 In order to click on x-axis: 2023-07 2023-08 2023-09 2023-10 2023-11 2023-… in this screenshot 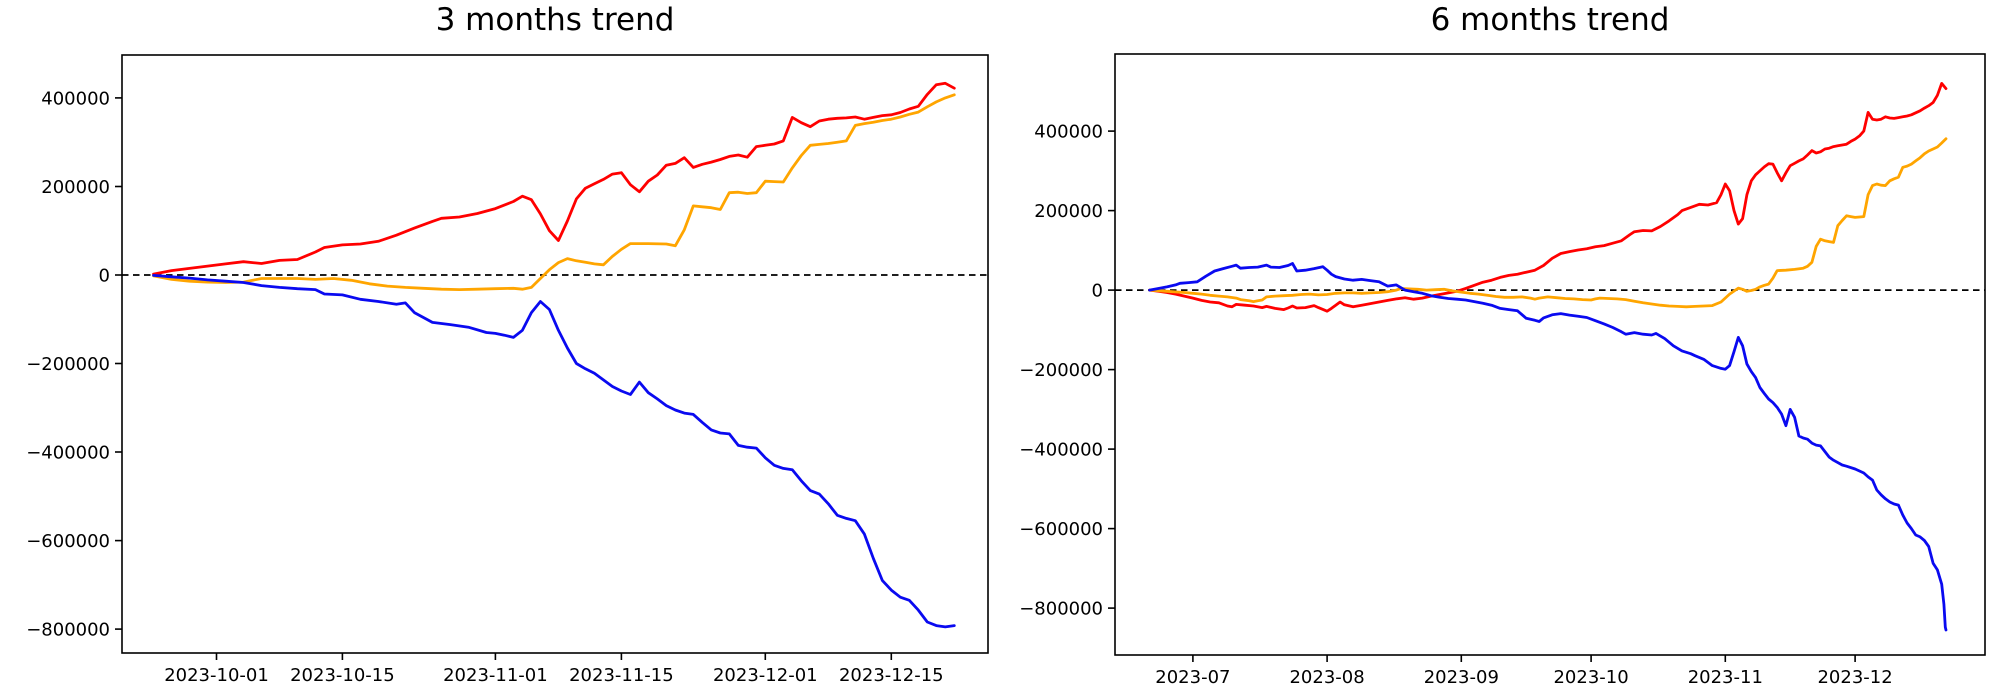, I will do `click(1524, 671)`.